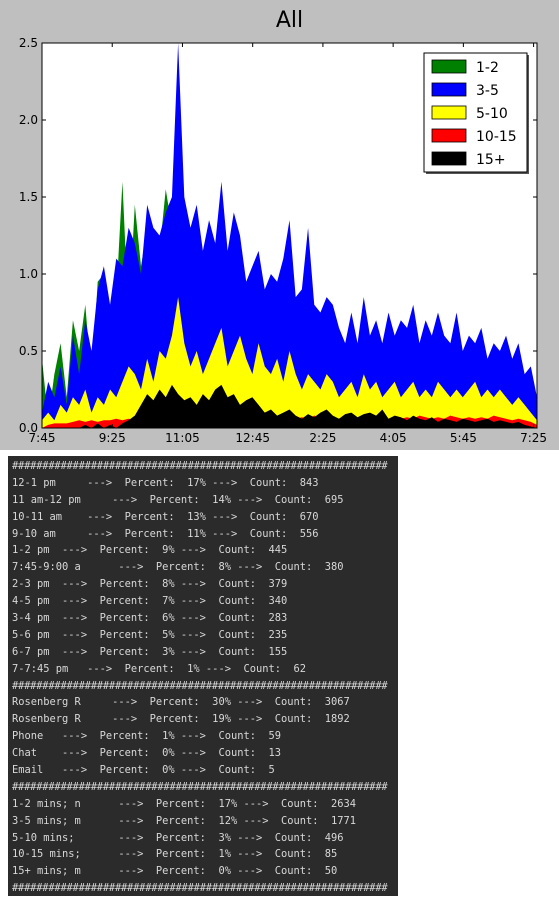 The image size is (559, 901). I want to click on legend-label-3-5: 3-5, so click(487, 91).